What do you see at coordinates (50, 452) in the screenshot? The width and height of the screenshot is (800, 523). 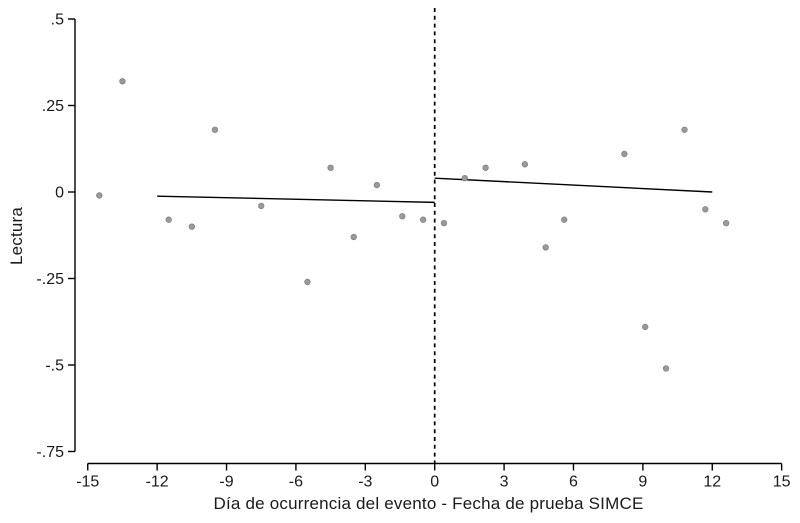 I see `y-tick-label: -.75` at bounding box center [50, 452].